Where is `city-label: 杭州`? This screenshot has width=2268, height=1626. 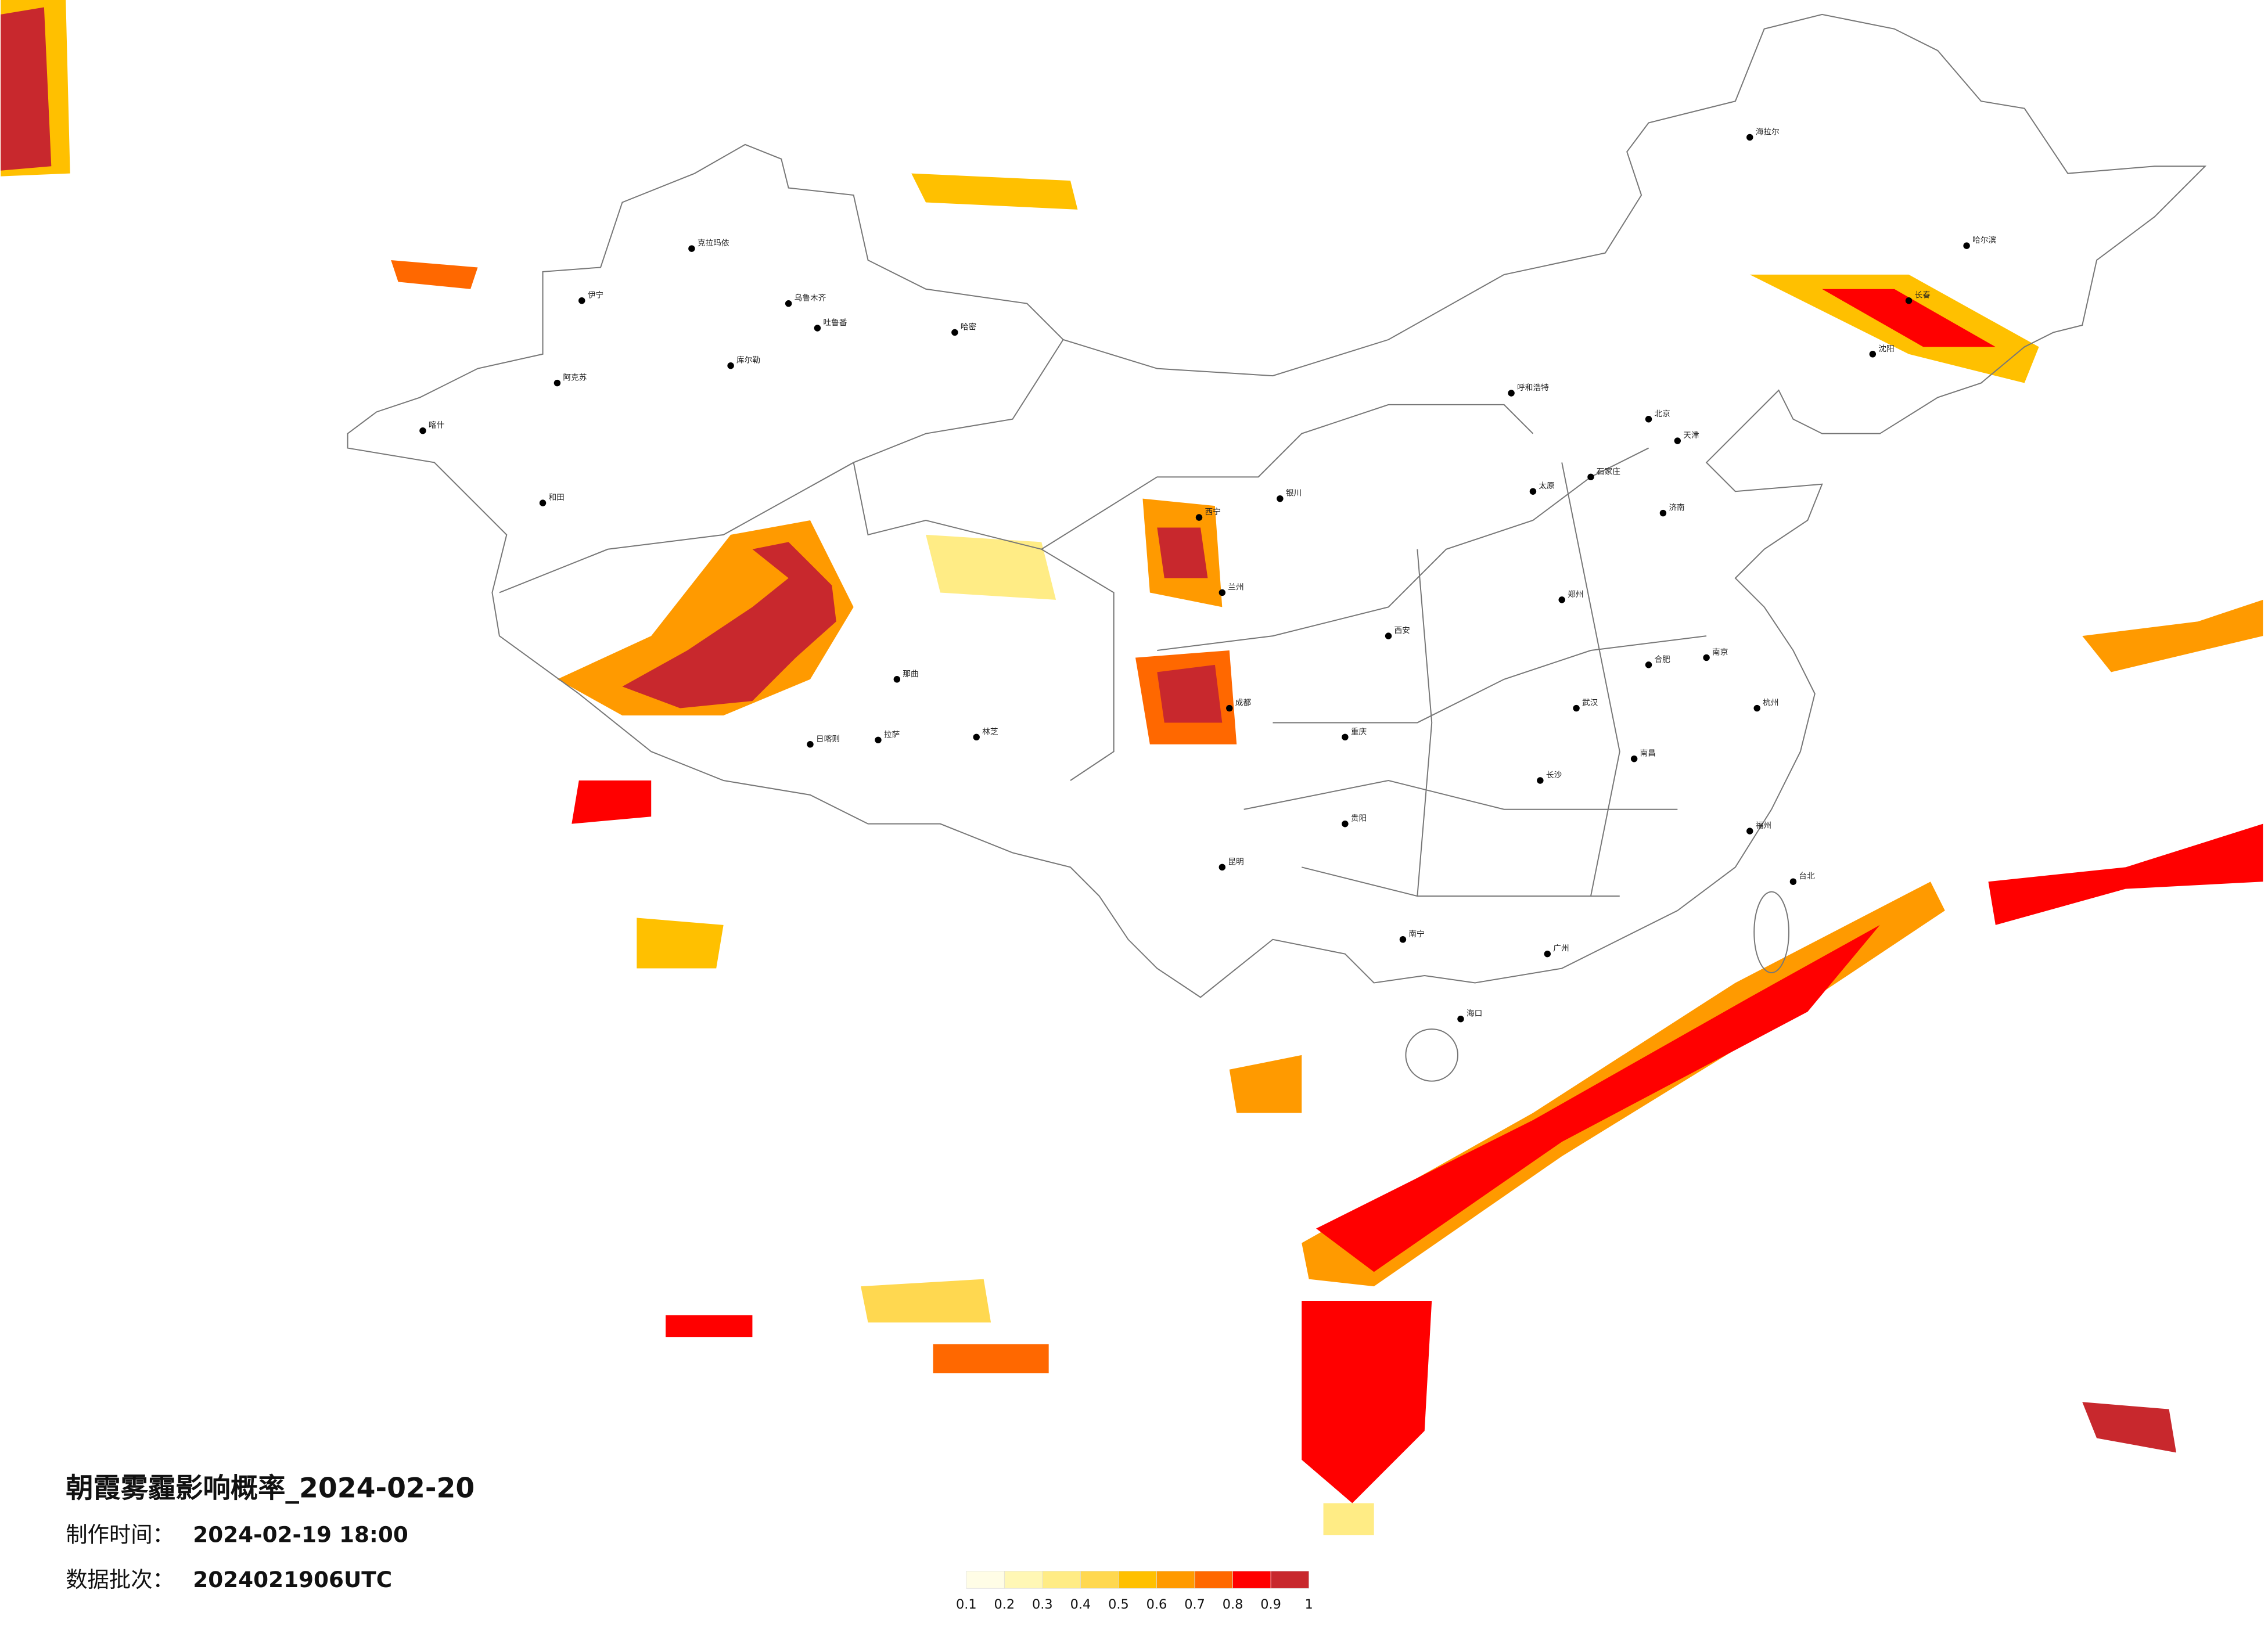
city-label: 杭州 is located at coordinates (1770, 703).